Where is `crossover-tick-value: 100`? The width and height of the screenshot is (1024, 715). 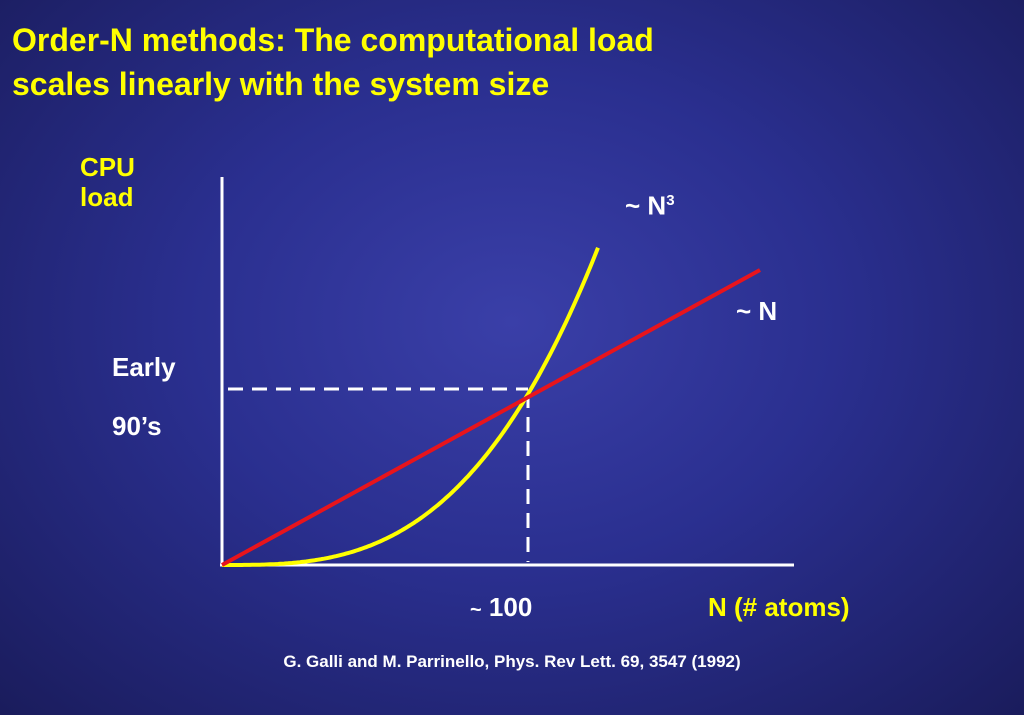
crossover-tick-value: 100 is located at coordinates (510, 607).